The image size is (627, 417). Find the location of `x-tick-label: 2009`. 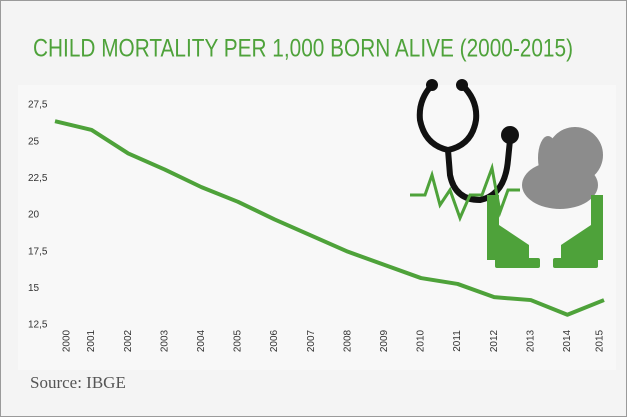

x-tick-label: 2009 is located at coordinates (384, 340).